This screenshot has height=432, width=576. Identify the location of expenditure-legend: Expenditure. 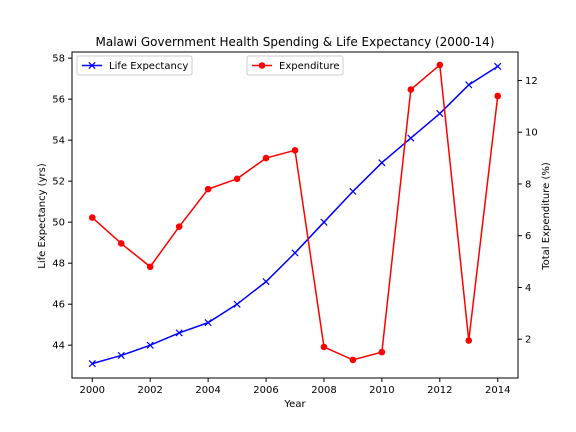
(295, 65).